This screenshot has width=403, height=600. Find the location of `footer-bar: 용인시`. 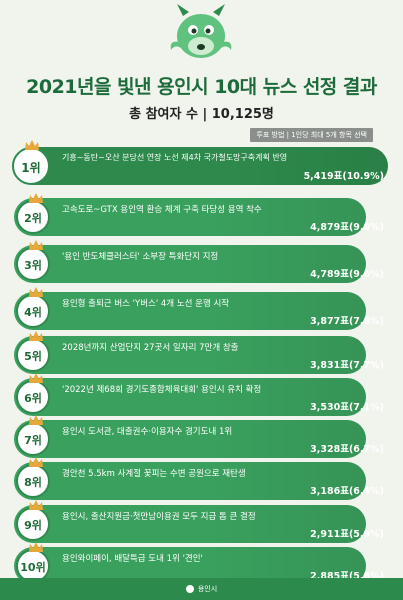

footer-bar: 용인시 is located at coordinates (201, 589).